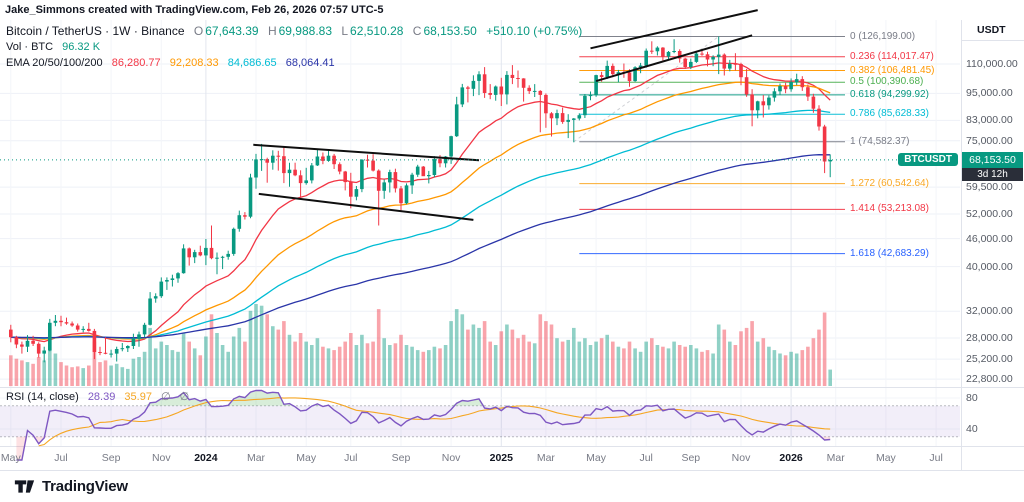  I want to click on symbol-price-tag: BTCUSDT, so click(928, 159).